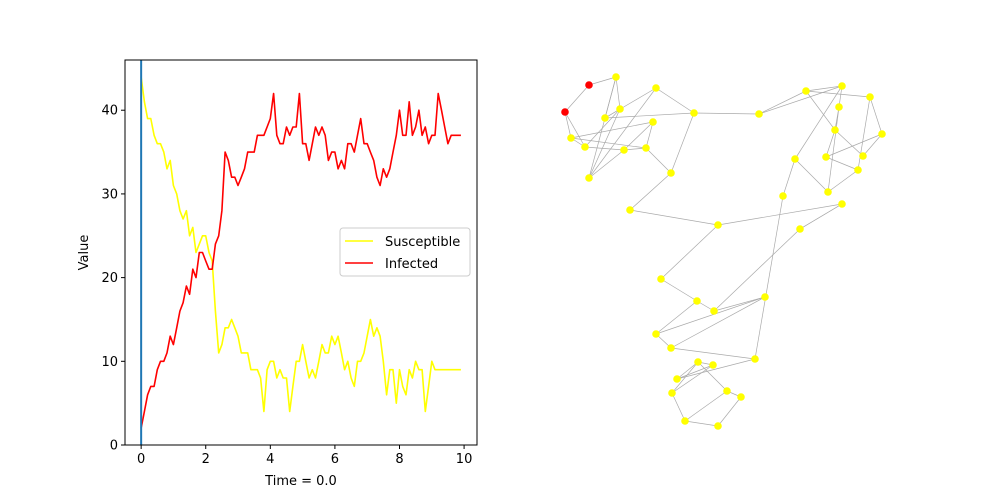 Image resolution: width=1000 pixels, height=504 pixels. I want to click on x-tick-label: 10, so click(464, 459).